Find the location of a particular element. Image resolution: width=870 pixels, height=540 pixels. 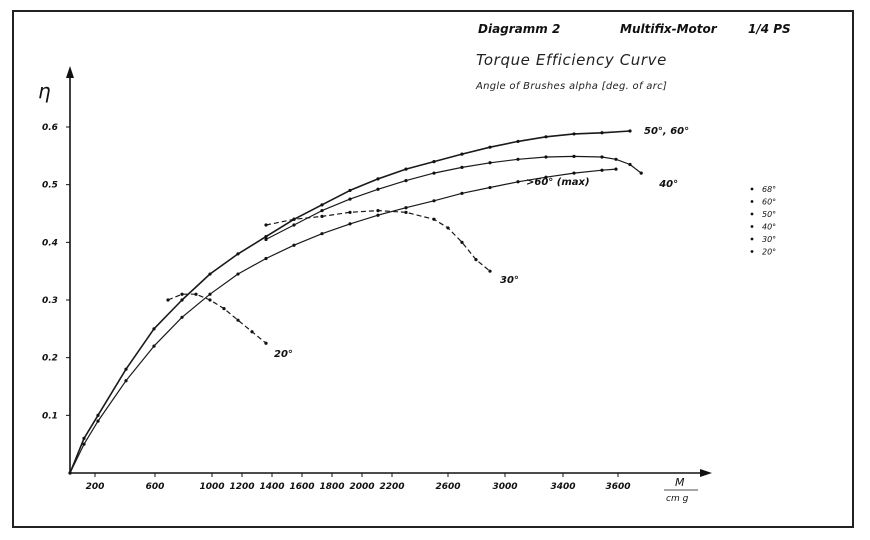

curve-label: 30° is located at coordinates (509, 280).